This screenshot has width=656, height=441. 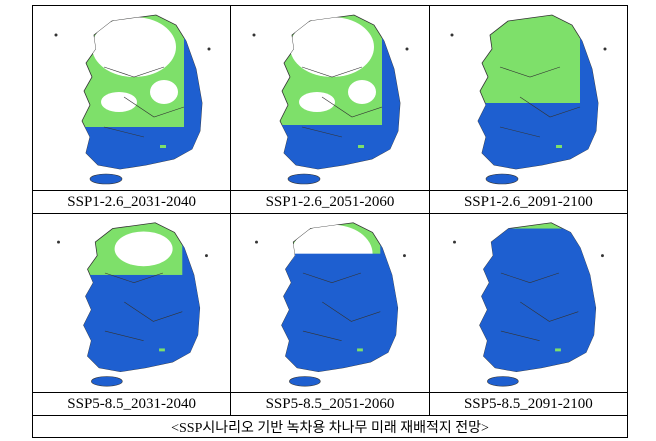 I want to click on panel-label: SSP1-2.6_2091-2100, so click(x=528, y=202).